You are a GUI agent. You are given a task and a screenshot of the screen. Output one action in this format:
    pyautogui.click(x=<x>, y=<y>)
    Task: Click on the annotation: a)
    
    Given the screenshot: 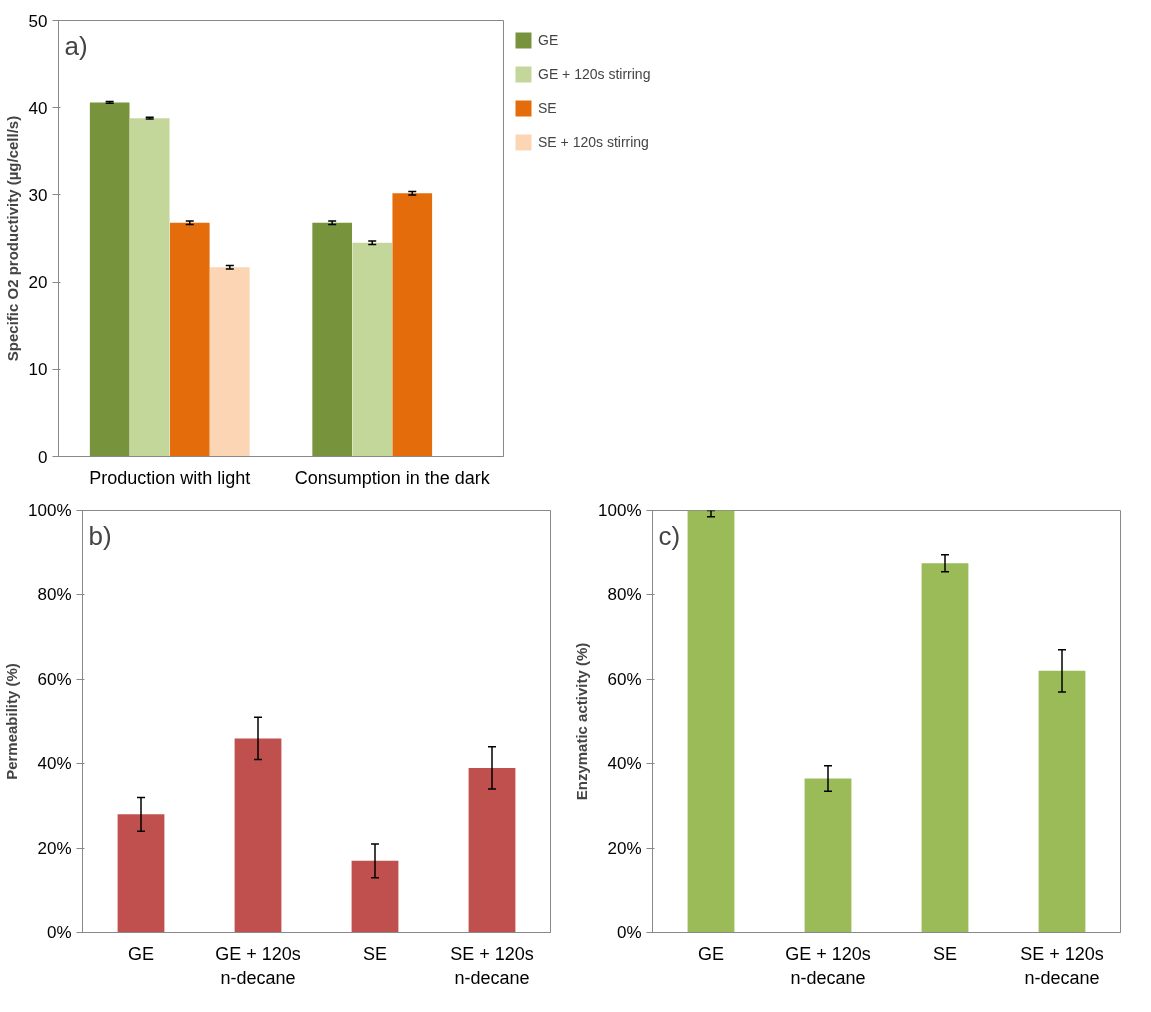 What is the action you would take?
    pyautogui.click(x=76, y=45)
    